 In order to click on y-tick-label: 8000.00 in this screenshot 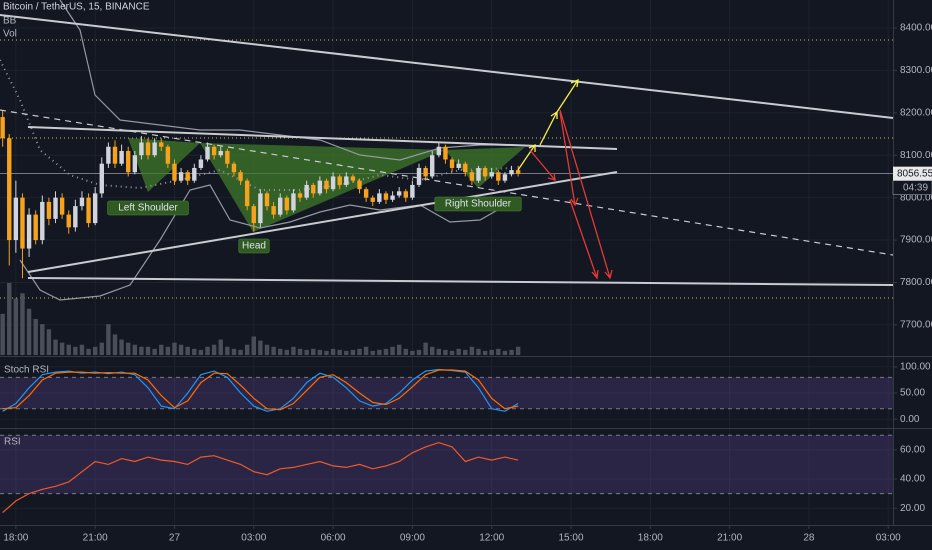, I will do `click(916, 197)`.